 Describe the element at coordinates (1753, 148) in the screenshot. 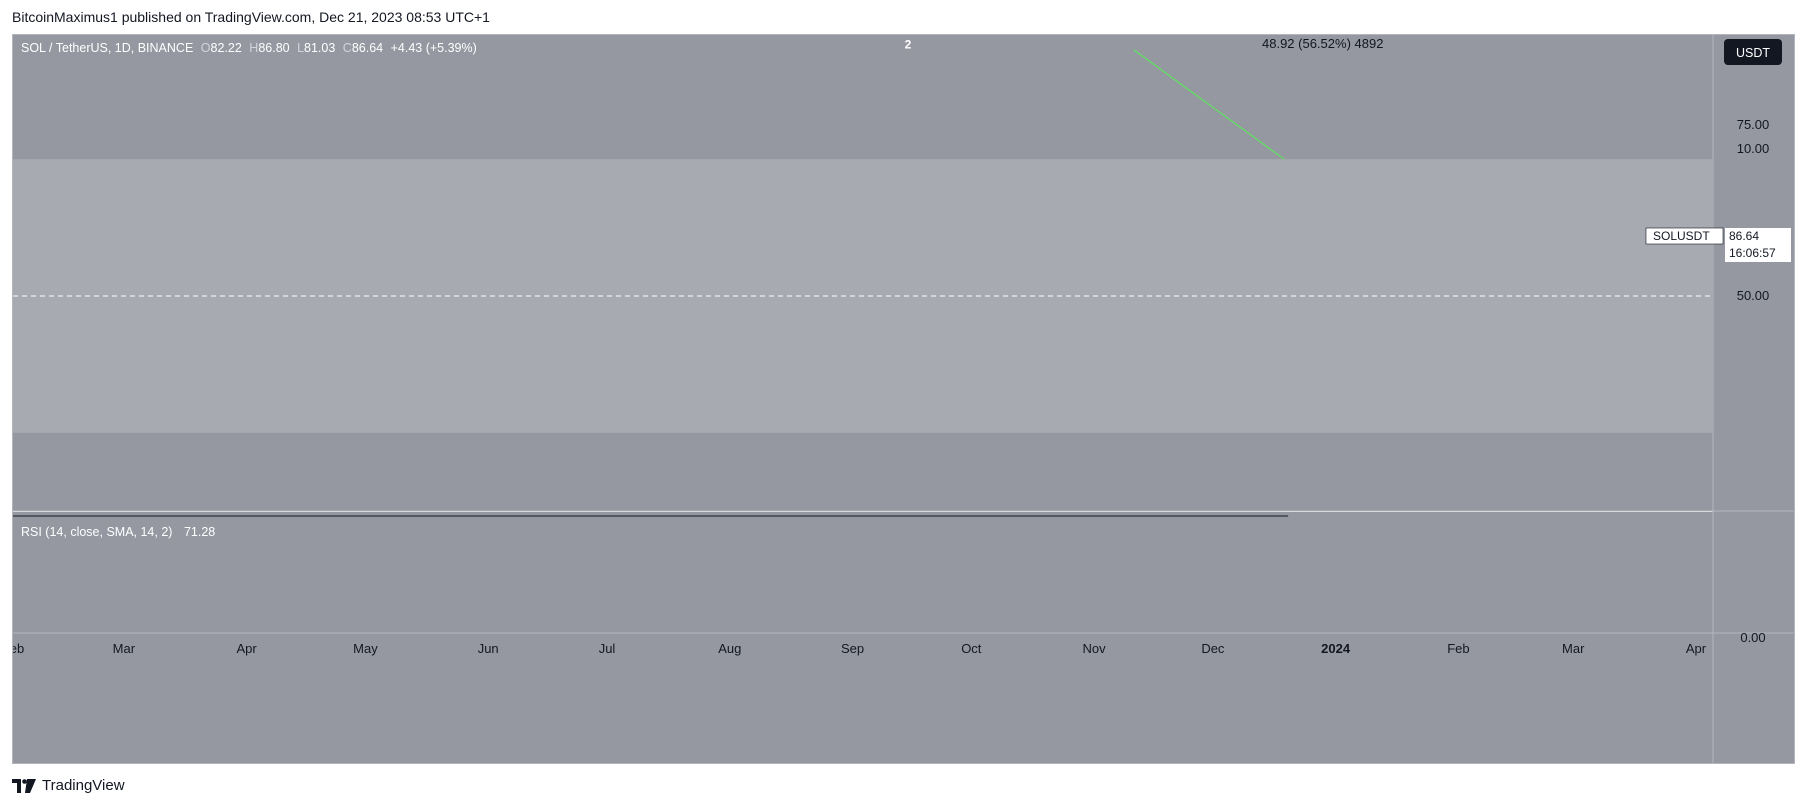

I see `price-tick-label: 10.00` at that location.